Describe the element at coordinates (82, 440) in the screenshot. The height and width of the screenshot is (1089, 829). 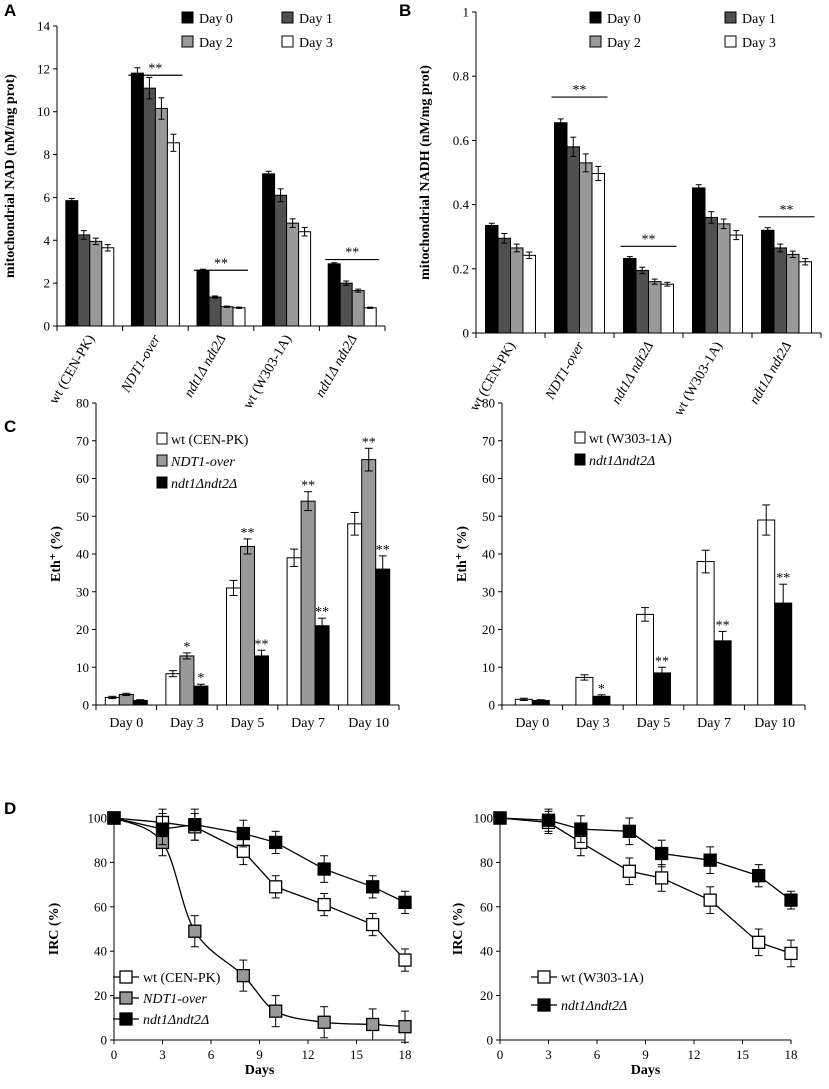
I see `chart-c1-y-tick-label: 70` at that location.